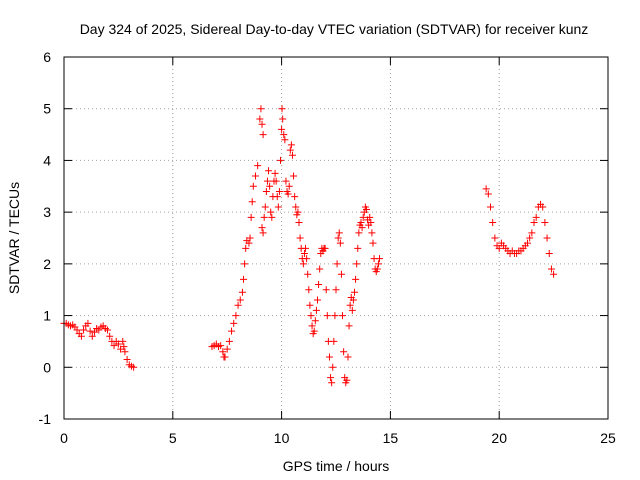  What do you see at coordinates (282, 438) in the screenshot?
I see `x-tick-label: 10` at bounding box center [282, 438].